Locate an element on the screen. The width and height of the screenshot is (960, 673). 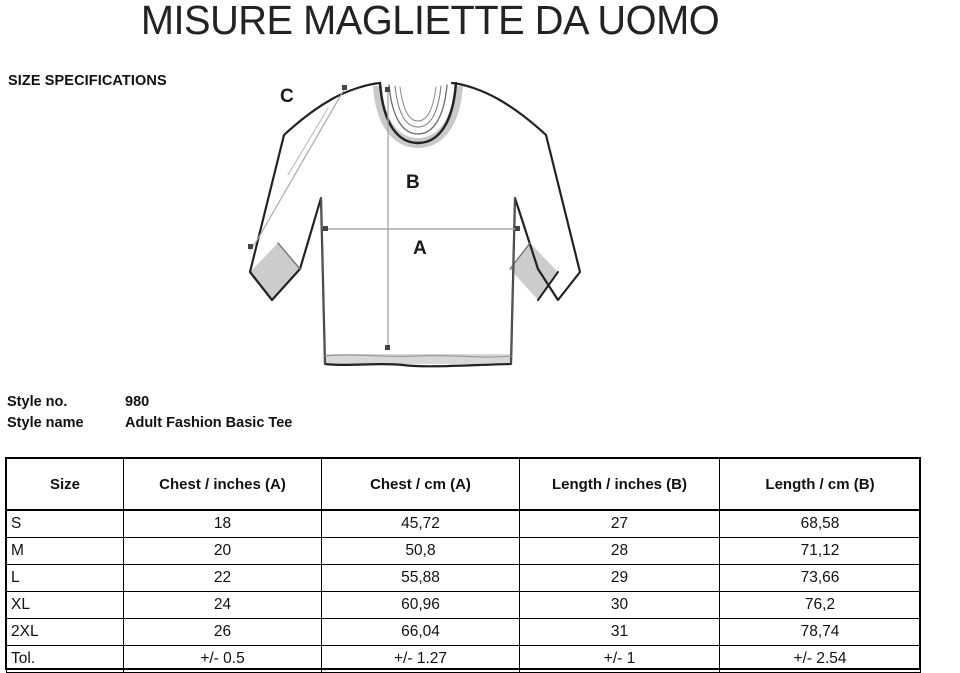
measurement-endpoint-c-top is located at coordinates (344, 87).